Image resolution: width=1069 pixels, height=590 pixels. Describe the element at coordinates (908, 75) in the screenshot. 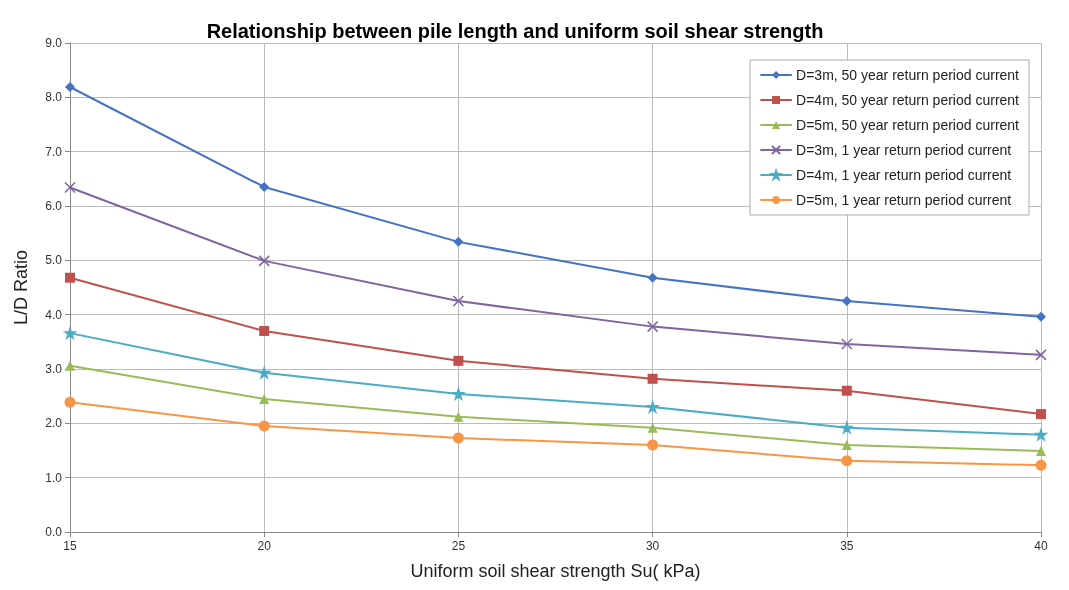

I see `legend-label: D=3m, 50 year return period current` at that location.